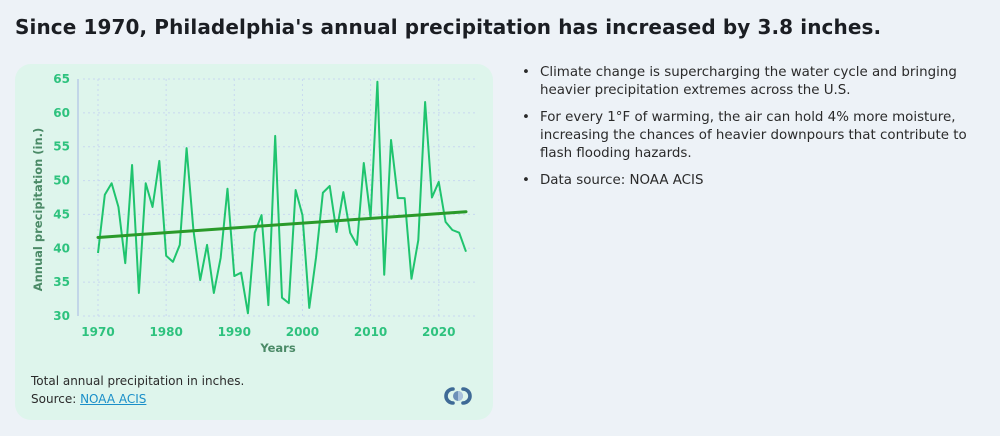  What do you see at coordinates (613, 180) in the screenshot?
I see `key-point: • Data source: NOAA ACIS` at bounding box center [613, 180].